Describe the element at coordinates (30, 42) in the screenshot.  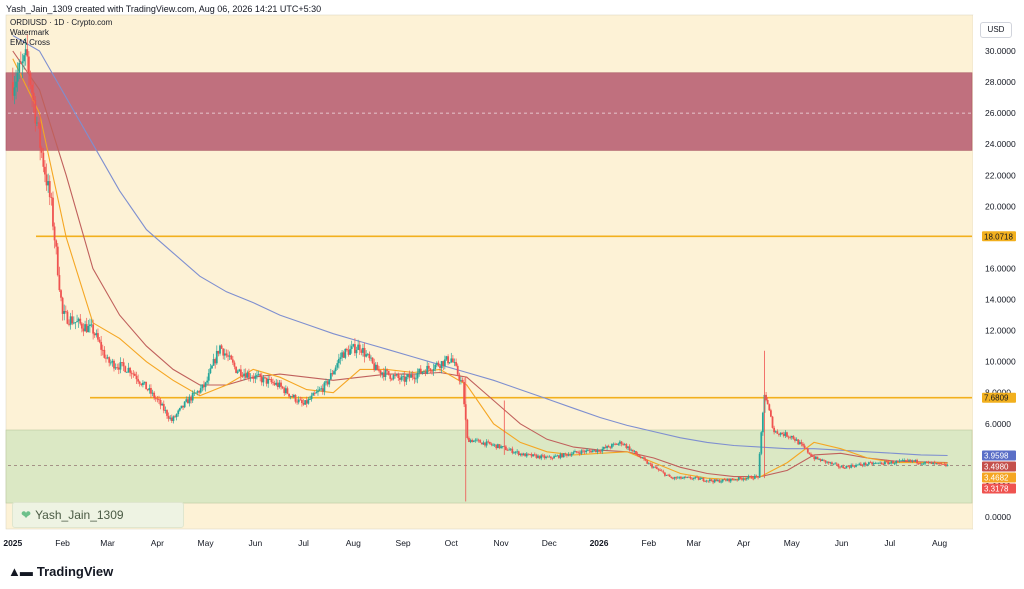
I see `indicator-ema-cross-label: EMA Cross` at that location.